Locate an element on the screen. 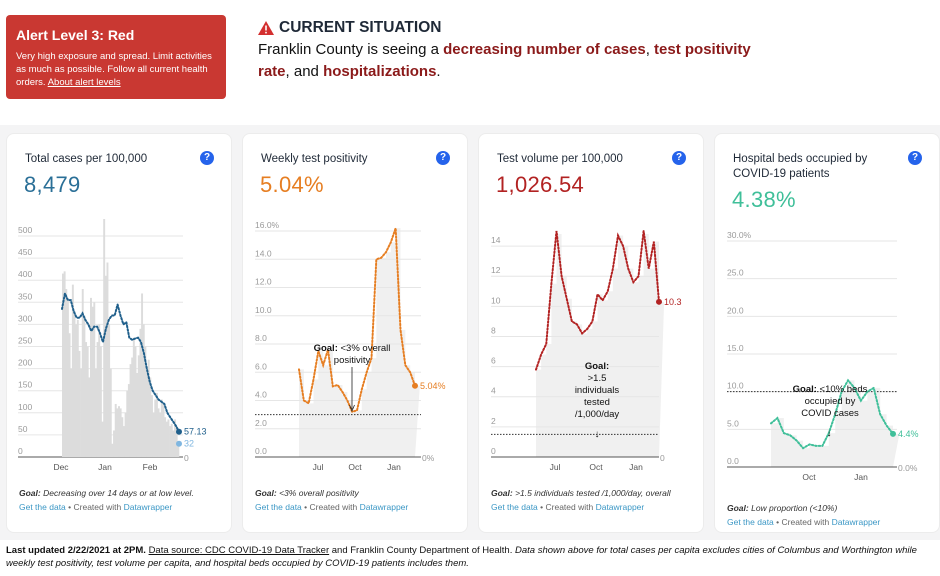  chart-links: Get the data • Created with Datawrapper is located at coordinates (568, 507).